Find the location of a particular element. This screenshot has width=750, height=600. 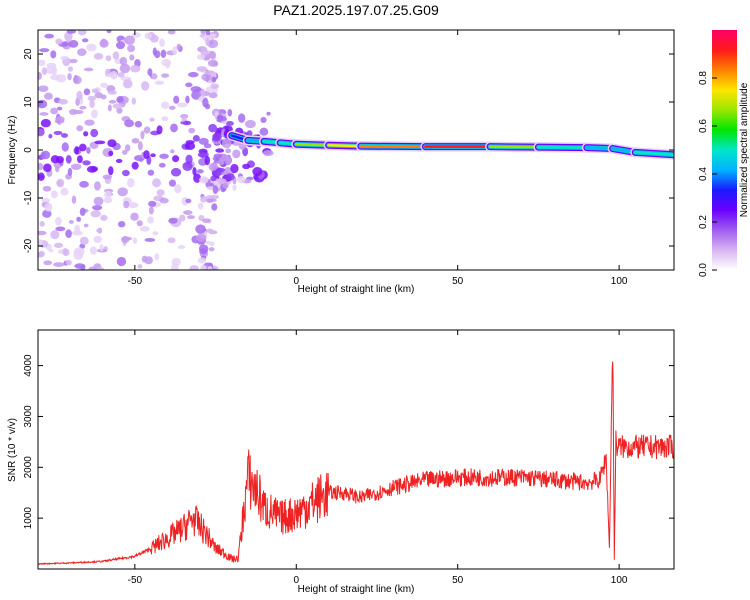

y-tick-label: -10 is located at coordinates (28, 197).